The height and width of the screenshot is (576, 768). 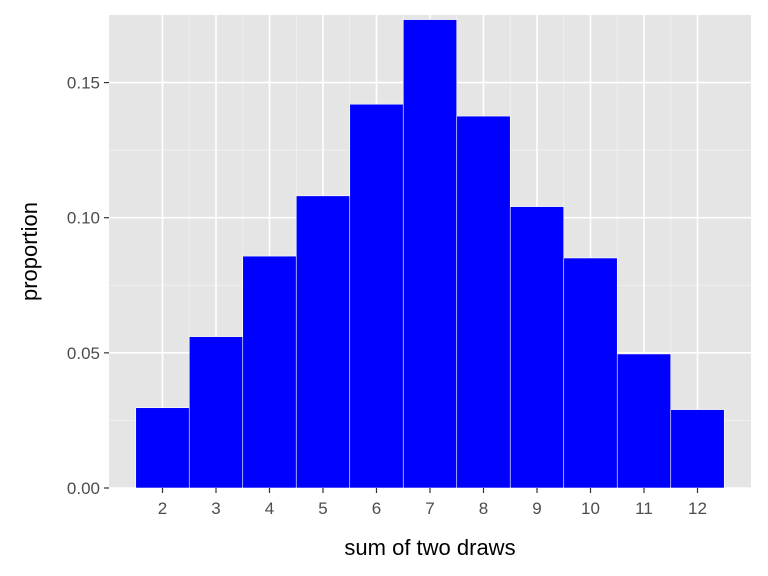 I want to click on x-axis: 2 3 4 5 6 7 8 9 10 11 12, so click(x=432, y=503).